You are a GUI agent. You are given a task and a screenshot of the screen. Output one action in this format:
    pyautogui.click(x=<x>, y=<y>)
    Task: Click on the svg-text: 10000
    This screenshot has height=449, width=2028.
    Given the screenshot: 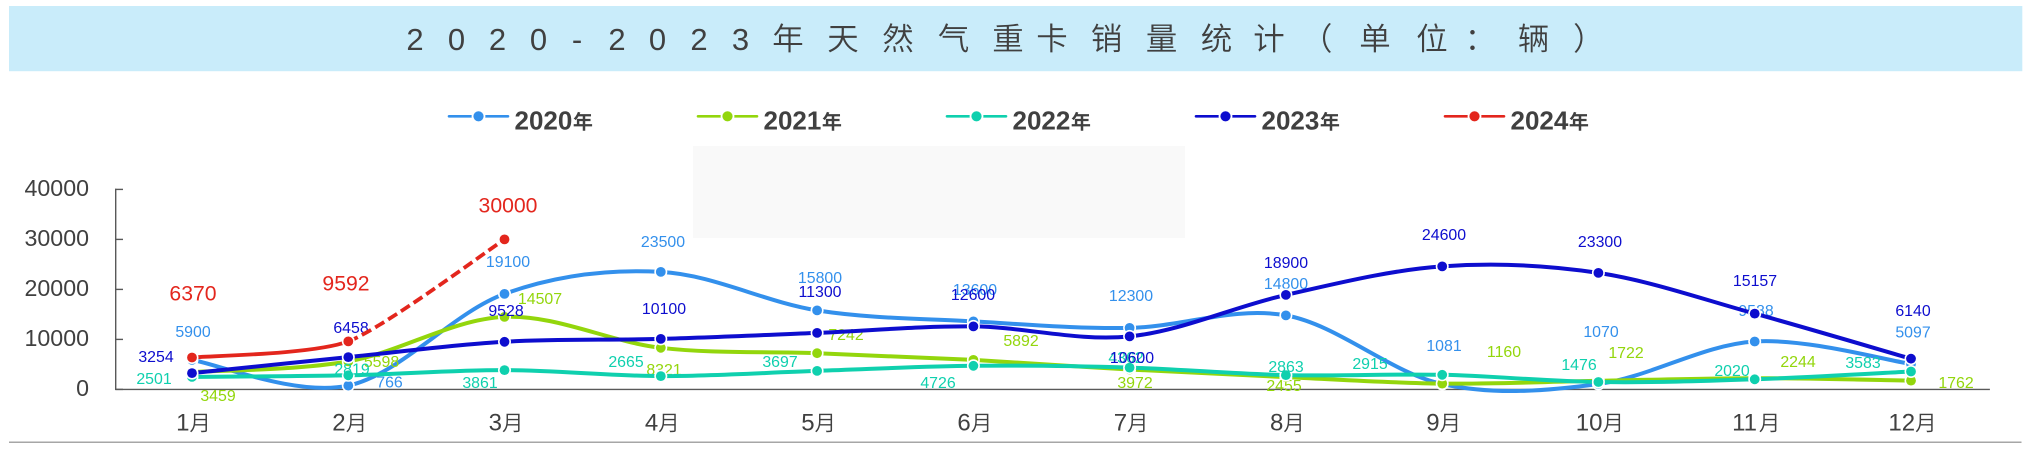 What is the action you would take?
    pyautogui.click(x=57, y=338)
    